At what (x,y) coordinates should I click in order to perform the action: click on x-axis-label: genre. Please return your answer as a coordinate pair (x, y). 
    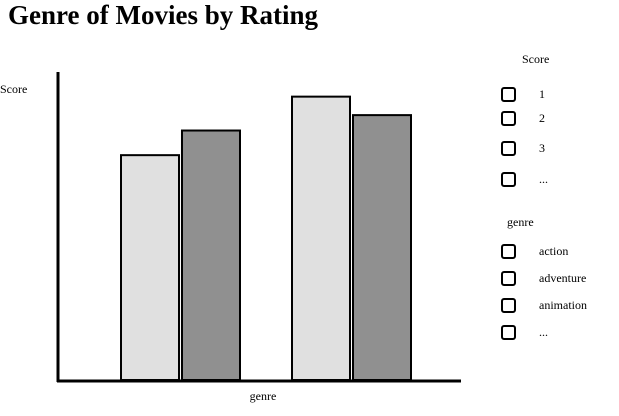
    Looking at the image, I should click on (263, 396).